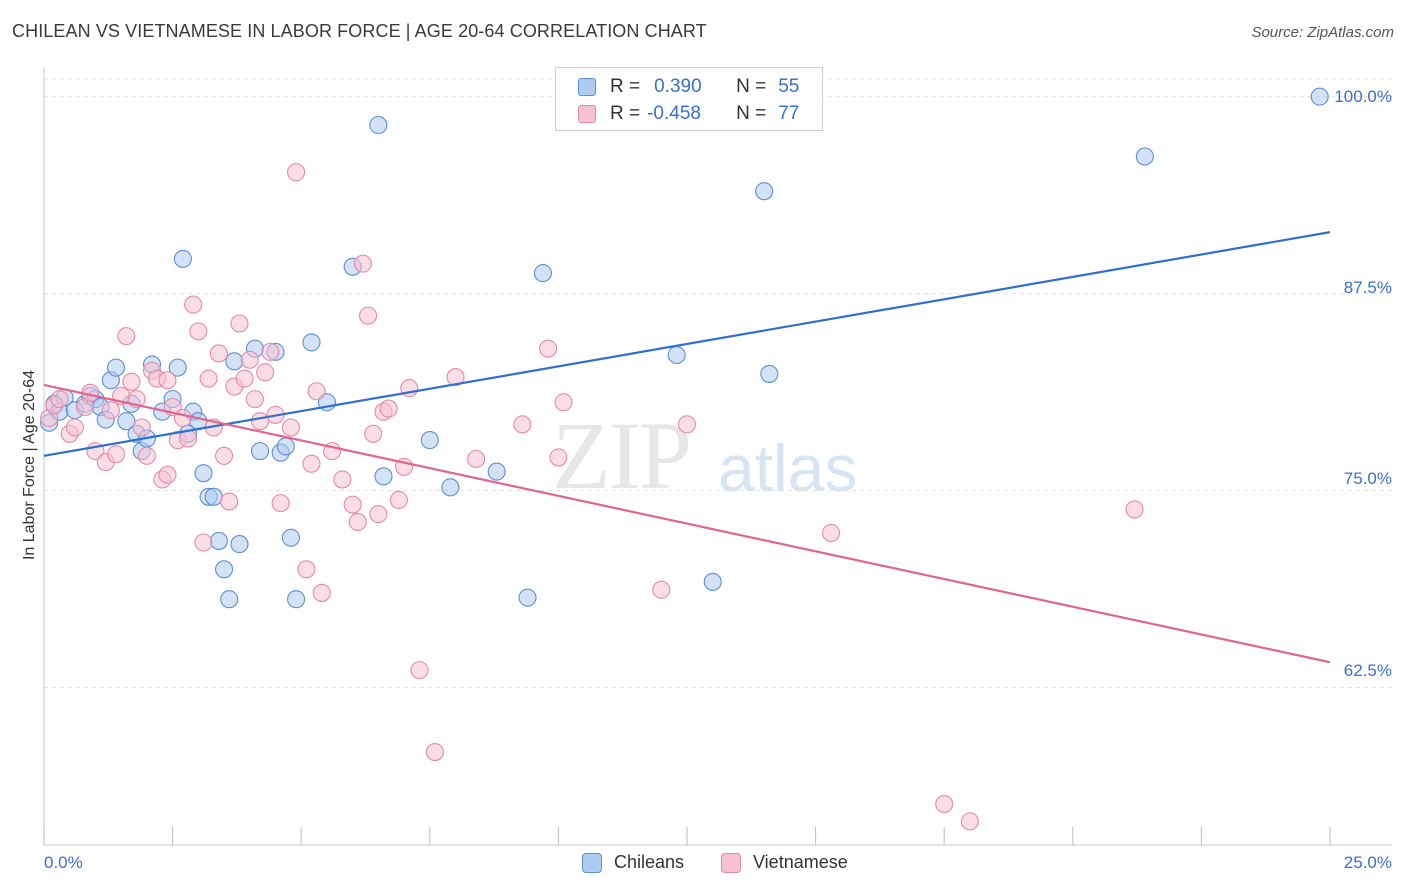 The width and height of the screenshot is (1406, 892). Describe the element at coordinates (1367, 862) in the screenshot. I see `x-tick-label-max: 25.0%` at that location.